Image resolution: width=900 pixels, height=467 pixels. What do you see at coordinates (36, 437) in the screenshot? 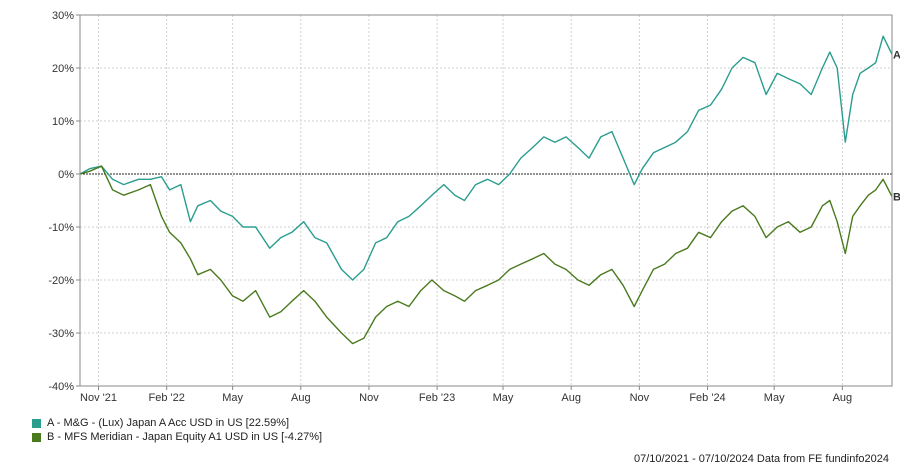
I see `legend-swatch-b` at bounding box center [36, 437].